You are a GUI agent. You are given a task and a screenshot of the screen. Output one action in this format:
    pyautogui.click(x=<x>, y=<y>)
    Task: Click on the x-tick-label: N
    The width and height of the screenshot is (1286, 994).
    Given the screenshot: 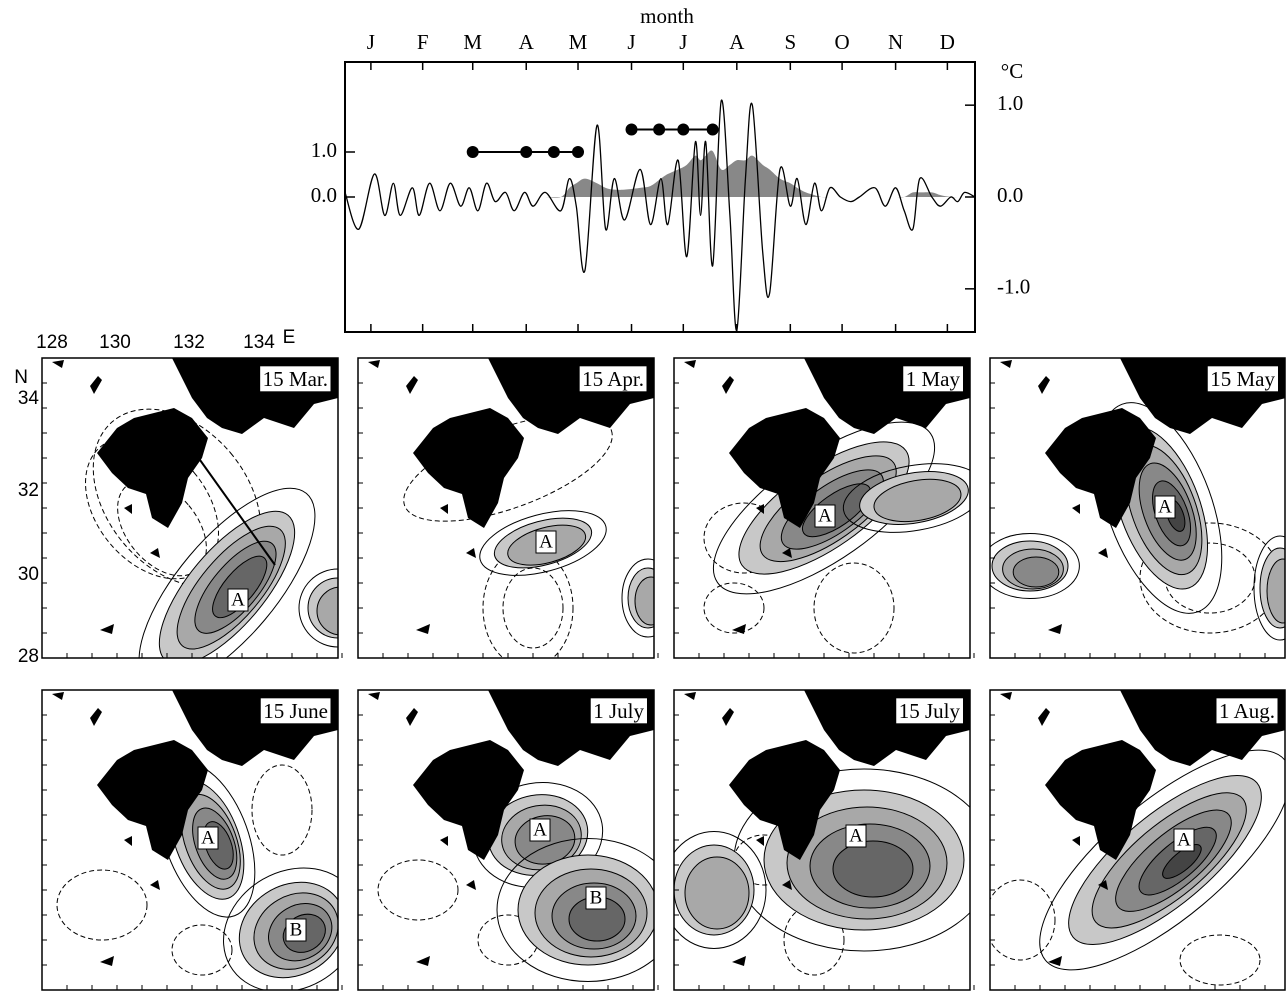 What is the action you would take?
    pyautogui.click(x=895, y=42)
    